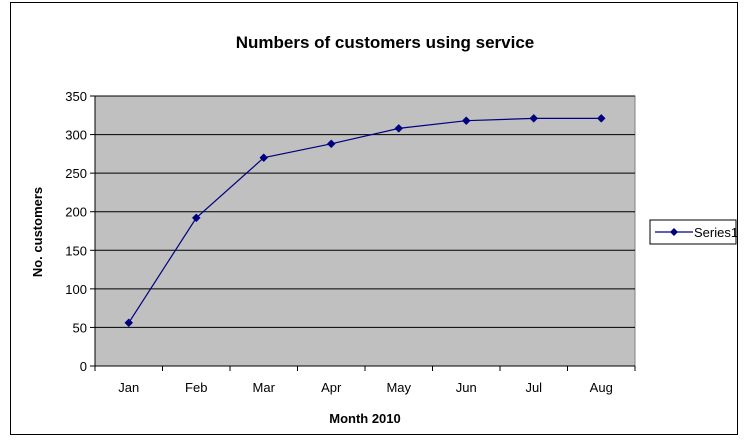 This screenshot has height=441, width=750. Describe the element at coordinates (76, 173) in the screenshot. I see `y-tick-label: 250` at that location.